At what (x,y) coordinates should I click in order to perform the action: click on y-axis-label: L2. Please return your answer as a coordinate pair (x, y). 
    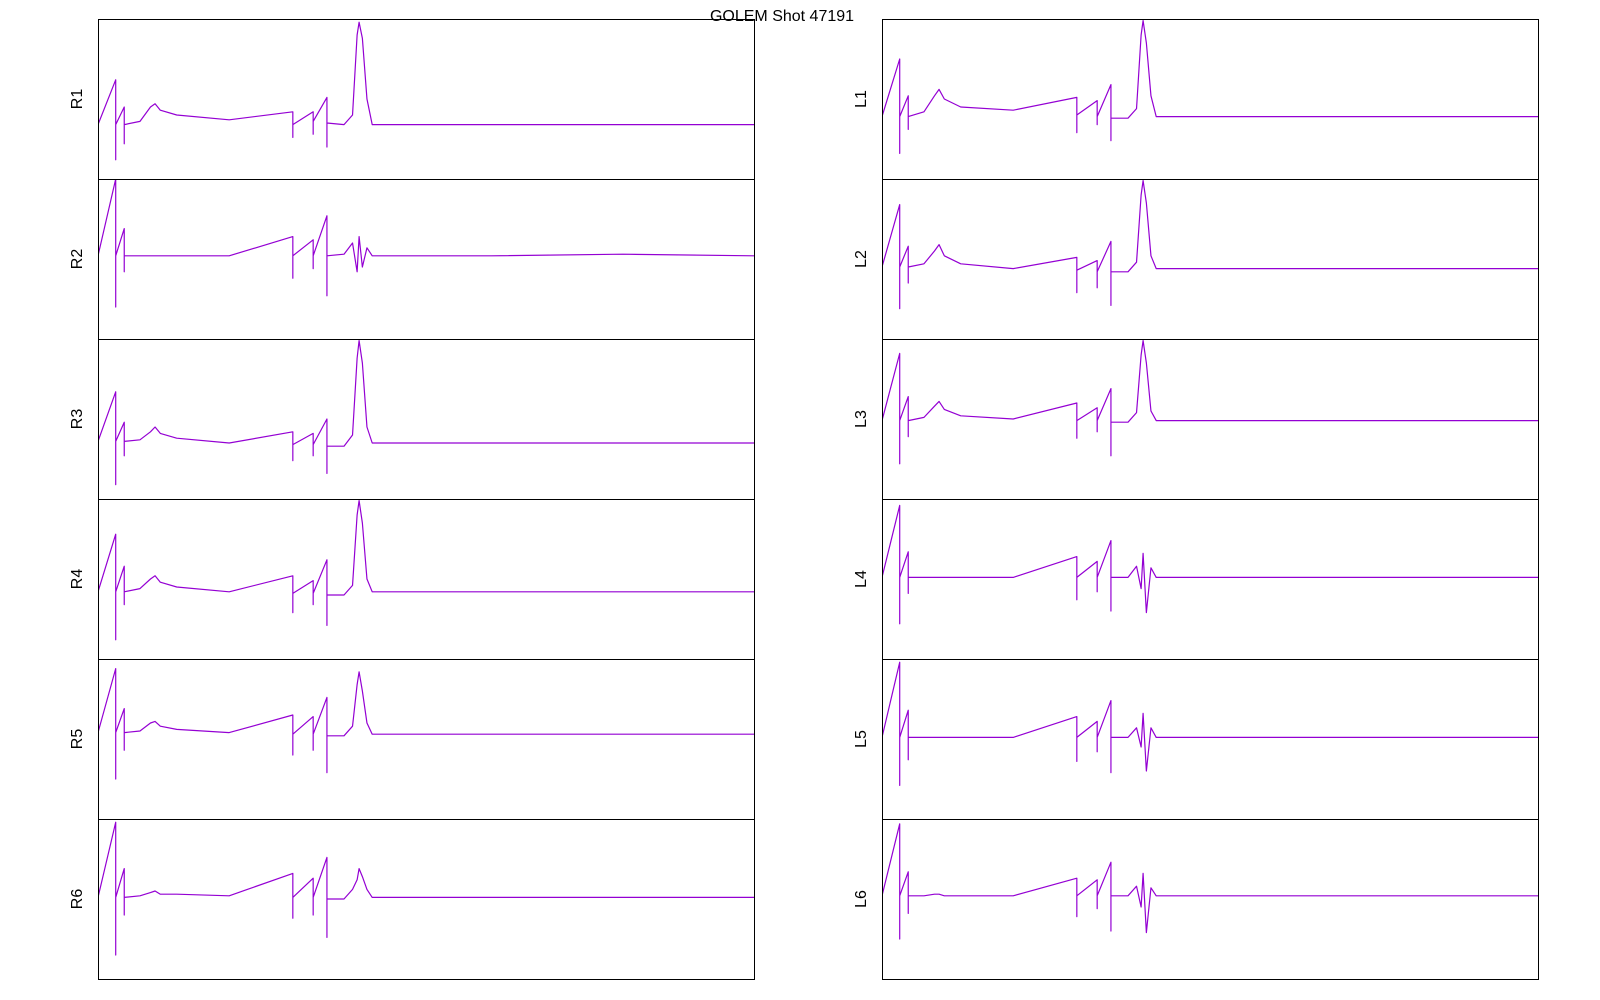
    Looking at the image, I should click on (861, 259).